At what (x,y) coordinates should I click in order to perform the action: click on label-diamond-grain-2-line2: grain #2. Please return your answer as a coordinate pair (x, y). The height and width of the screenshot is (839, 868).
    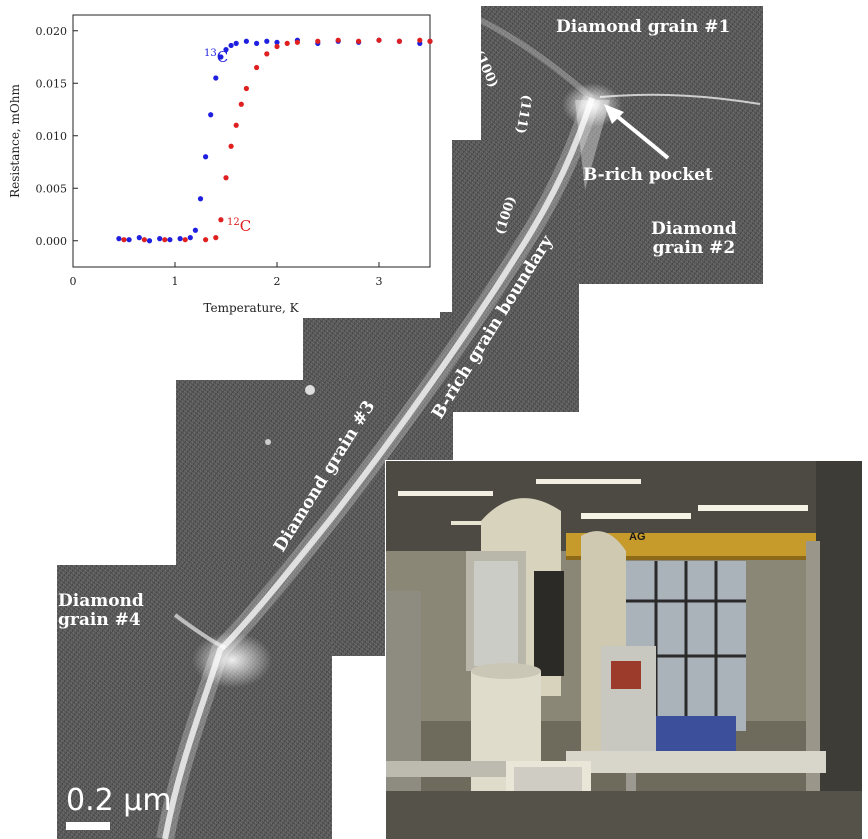
    Looking at the image, I should click on (694, 247).